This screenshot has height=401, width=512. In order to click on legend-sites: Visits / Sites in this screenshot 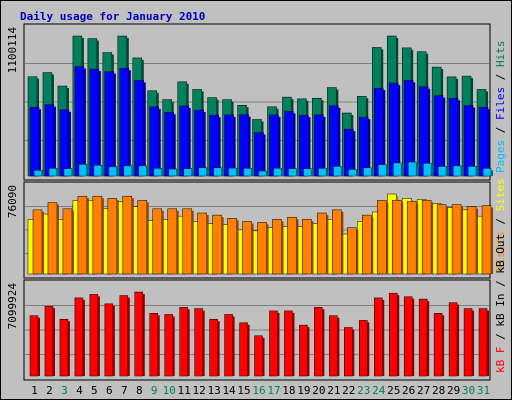, I will do `click(500, 224)`.